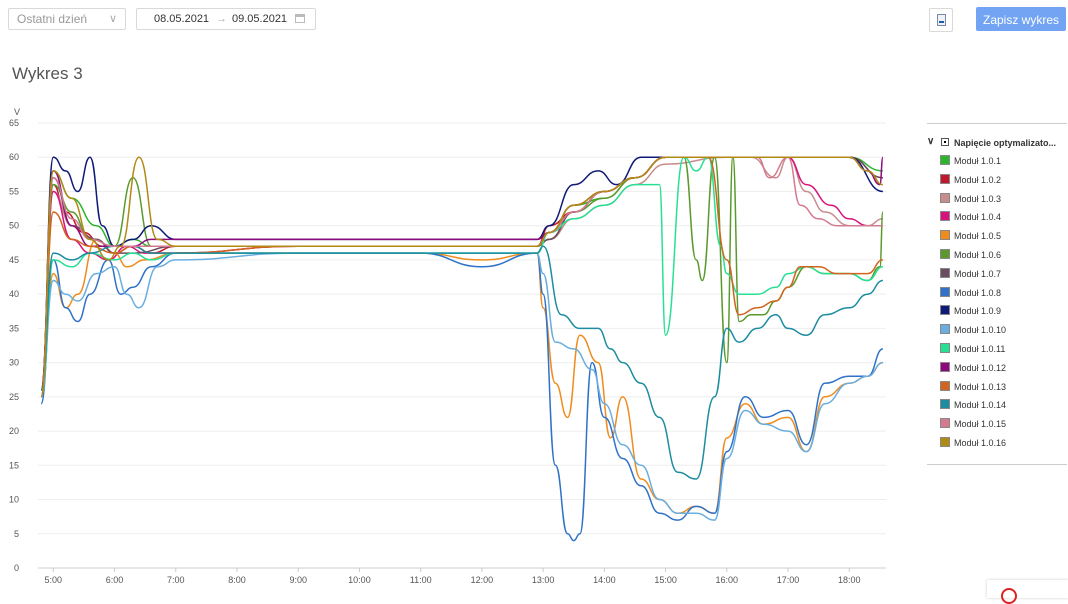 This screenshot has width=1068, height=604. What do you see at coordinates (980, 386) in the screenshot?
I see `legend-item-label: Moduł 1.0.13` at bounding box center [980, 386].